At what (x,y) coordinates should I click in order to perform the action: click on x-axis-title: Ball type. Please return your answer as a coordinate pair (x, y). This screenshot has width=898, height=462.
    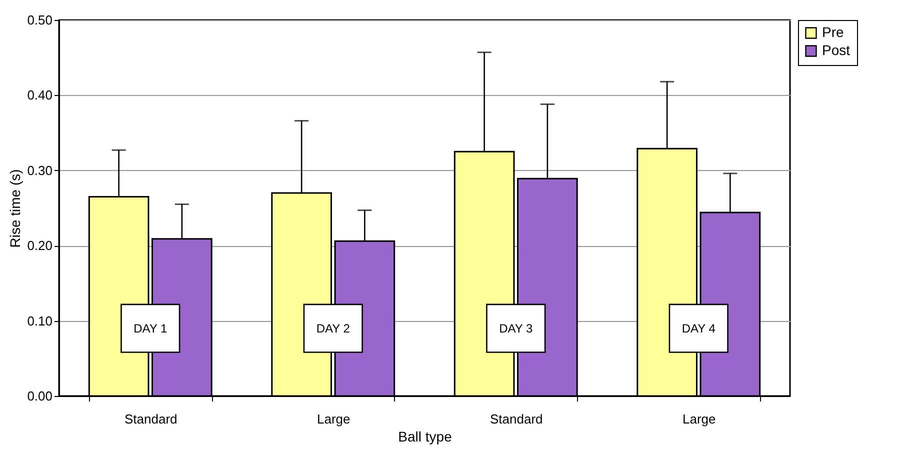
    Looking at the image, I should click on (425, 436).